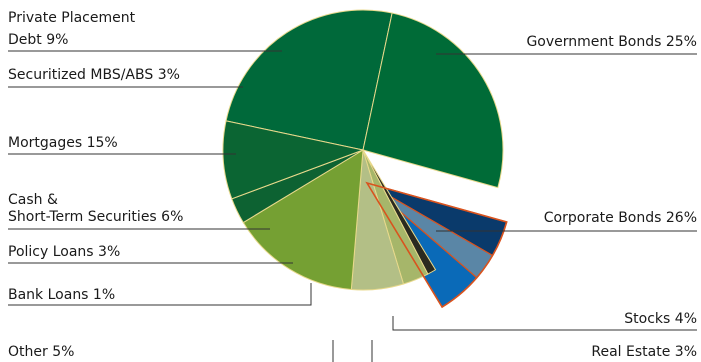 The height and width of the screenshot is (362, 701). What do you see at coordinates (544, 323) in the screenshot?
I see `leader-line-stocks` at bounding box center [544, 323].